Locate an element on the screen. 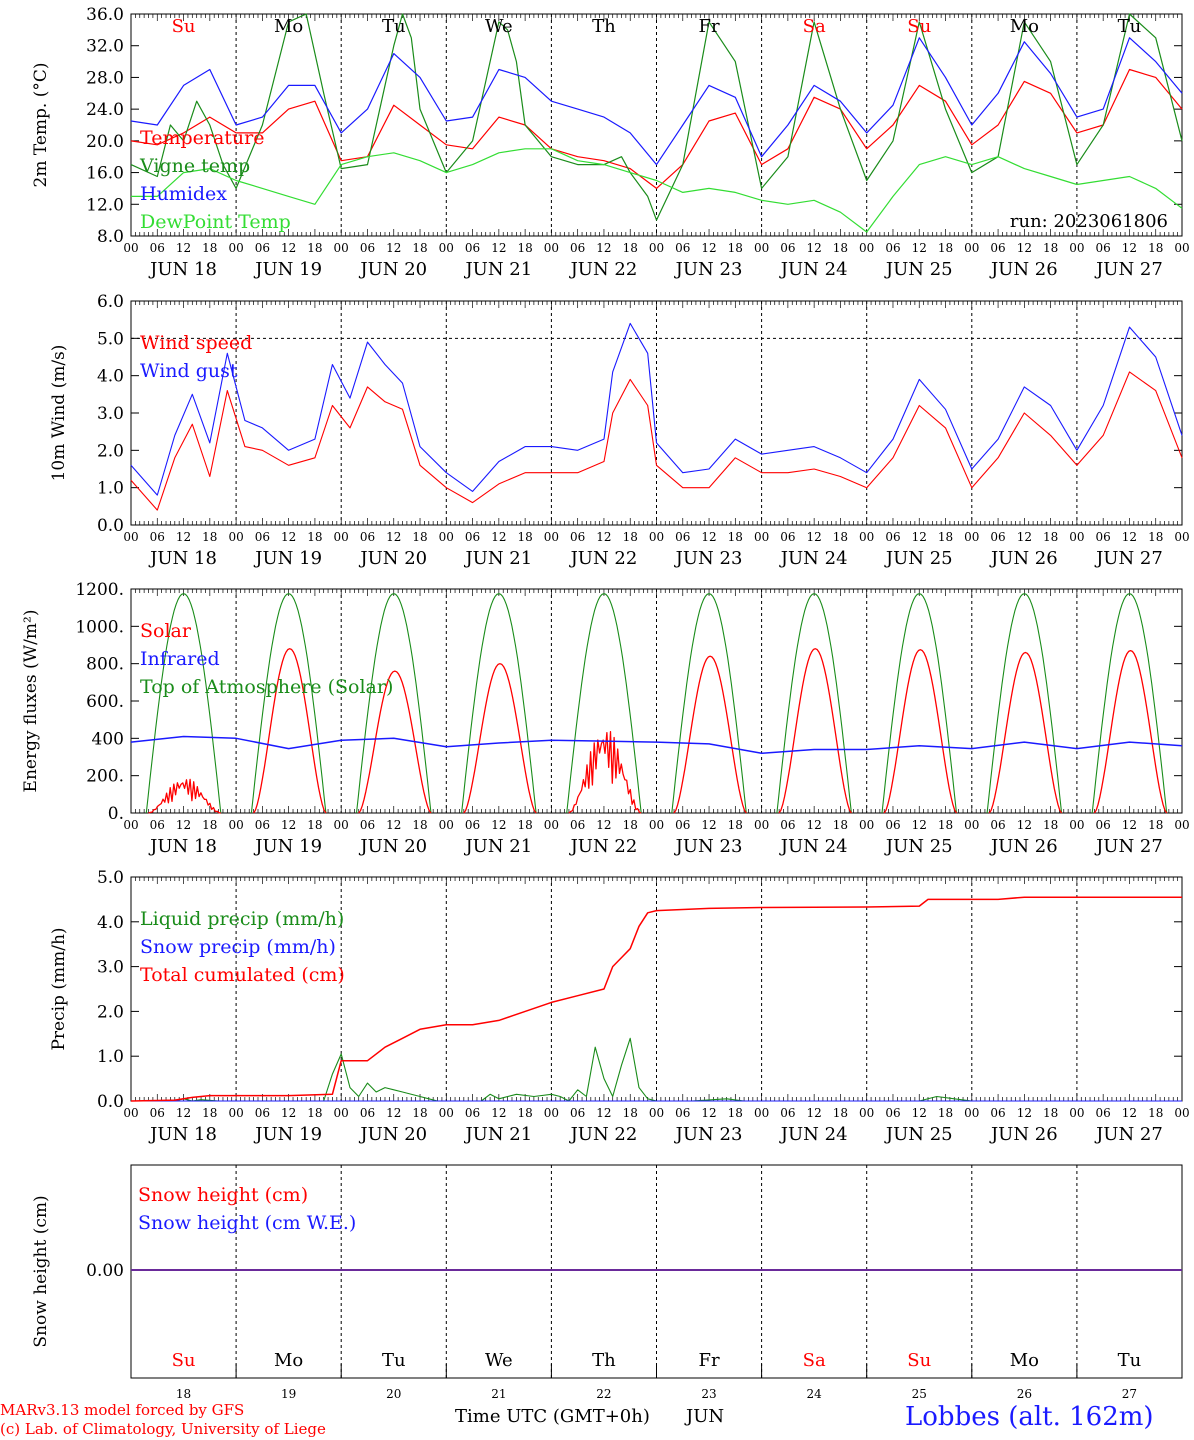 The width and height of the screenshot is (1194, 1440). legend-infrared: Infrared is located at coordinates (180, 659).